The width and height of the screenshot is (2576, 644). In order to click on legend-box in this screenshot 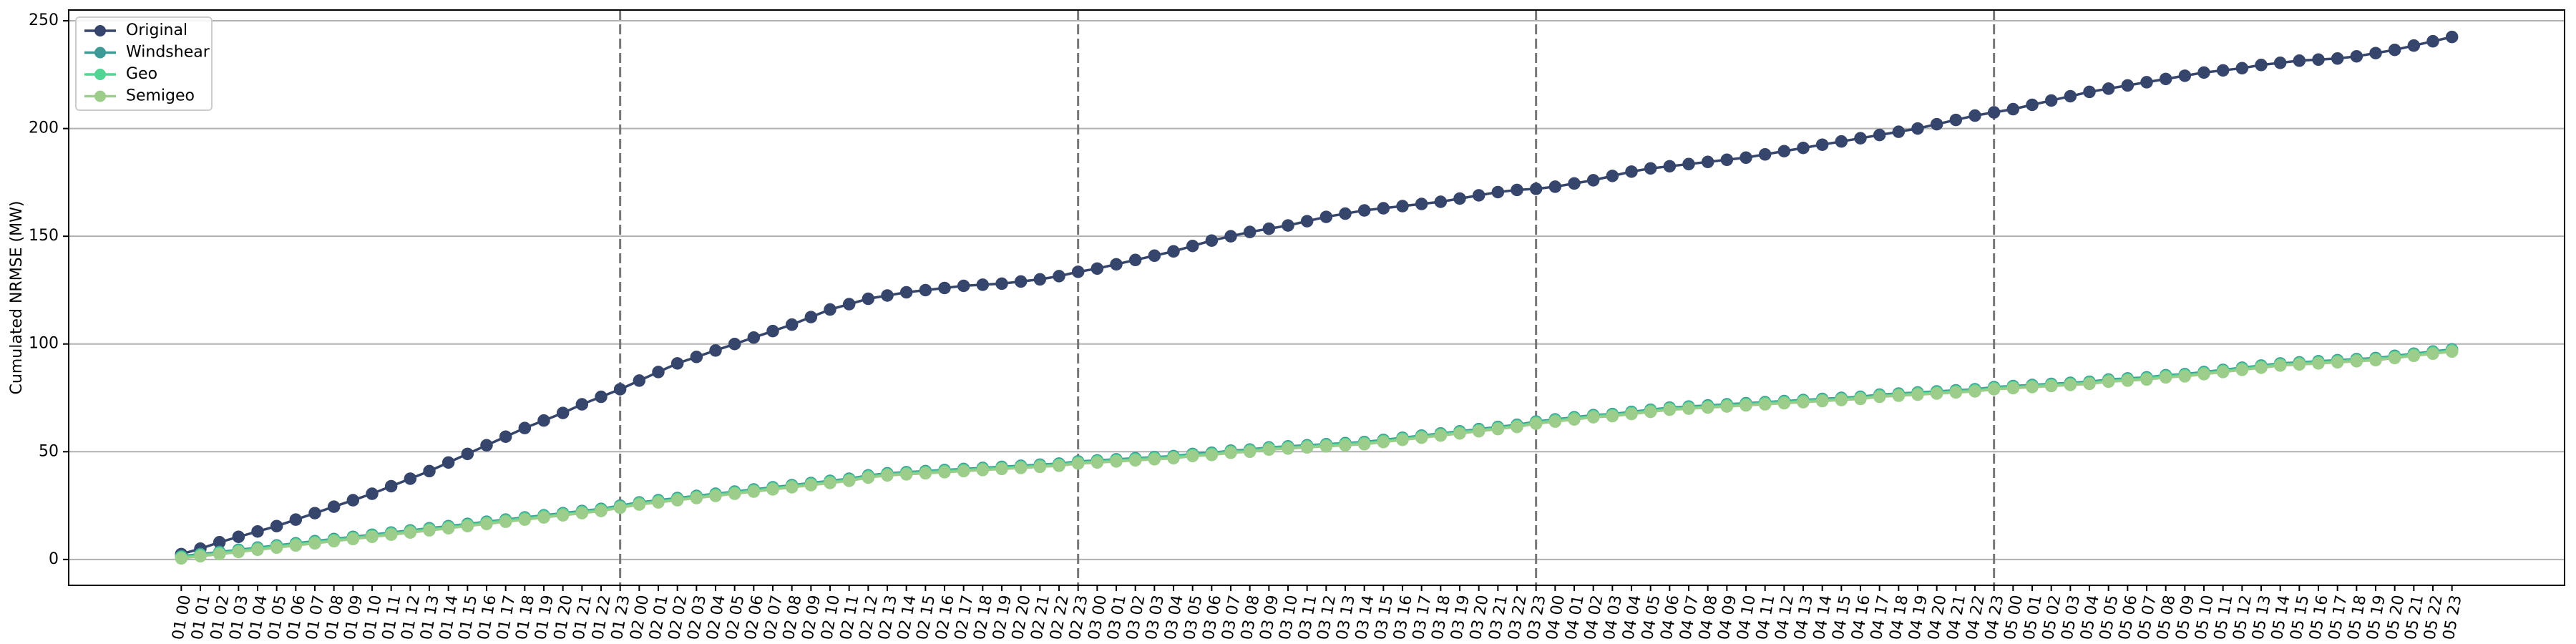, I will do `click(144, 63)`.